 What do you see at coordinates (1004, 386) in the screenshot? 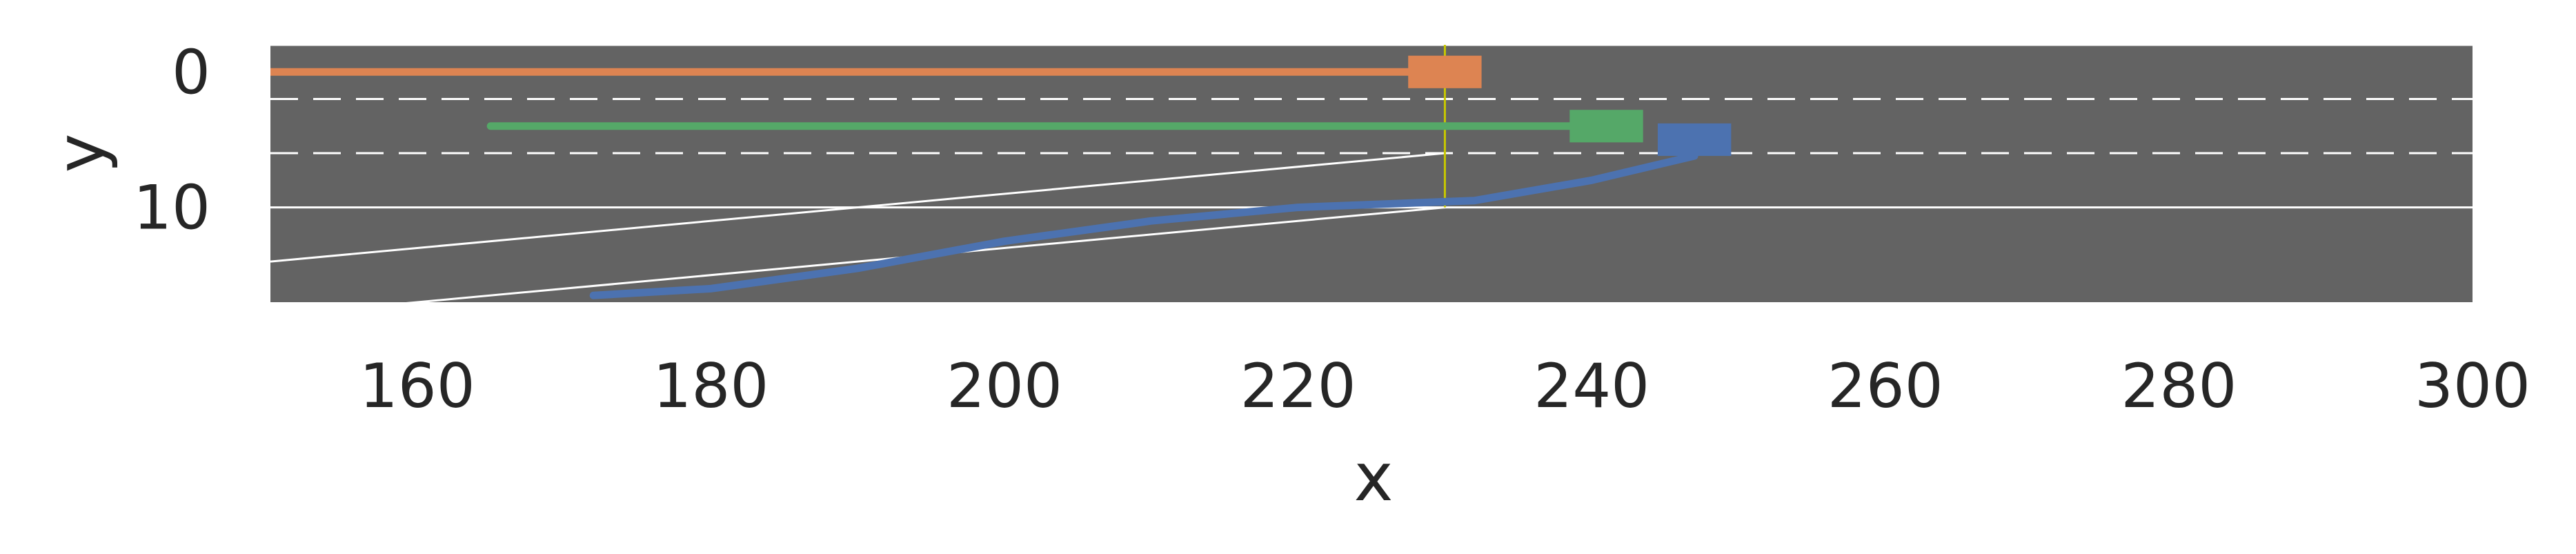
I see `x-tick-label-200: 200` at bounding box center [1004, 386].